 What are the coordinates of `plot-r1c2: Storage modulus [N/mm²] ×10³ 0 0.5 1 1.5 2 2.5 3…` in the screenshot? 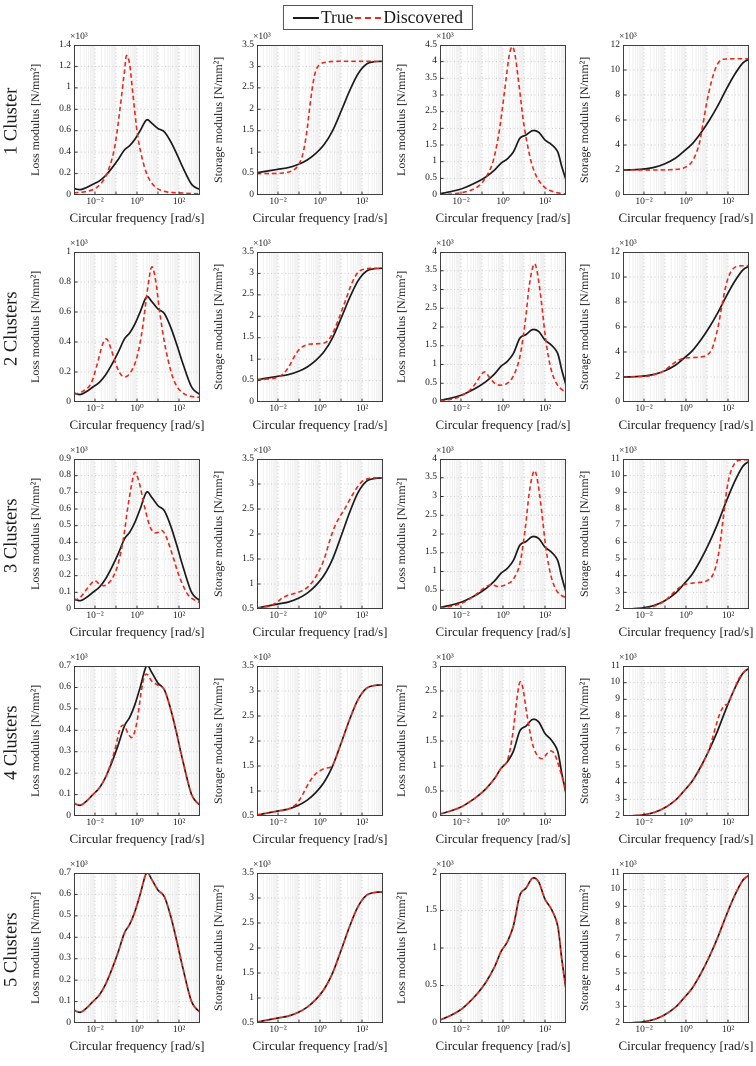 It's located at (298, 133).